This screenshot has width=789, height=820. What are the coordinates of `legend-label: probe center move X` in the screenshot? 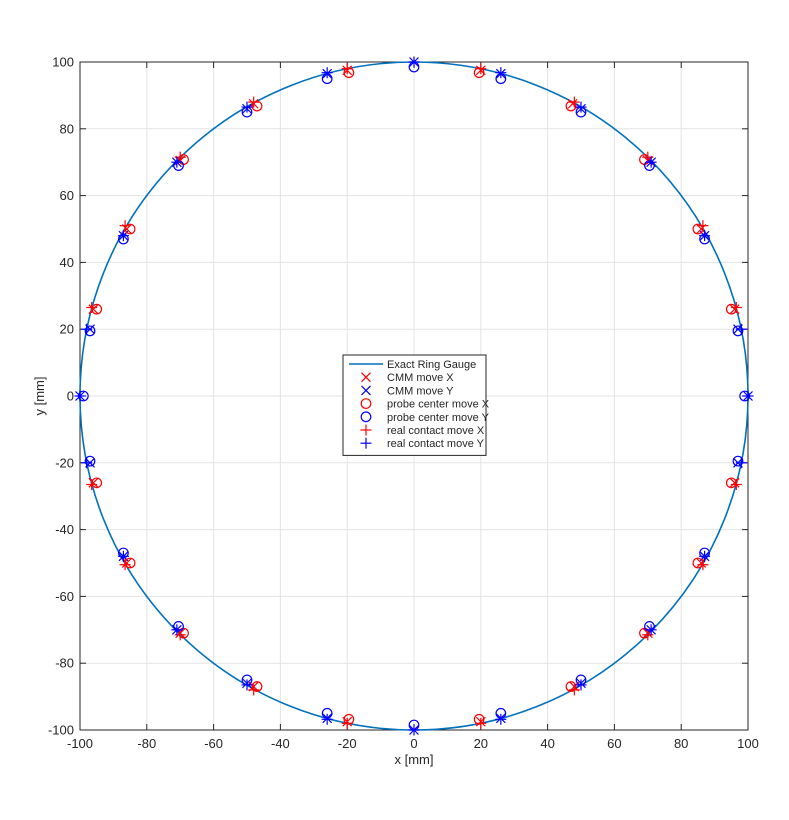 It's located at (438, 405).